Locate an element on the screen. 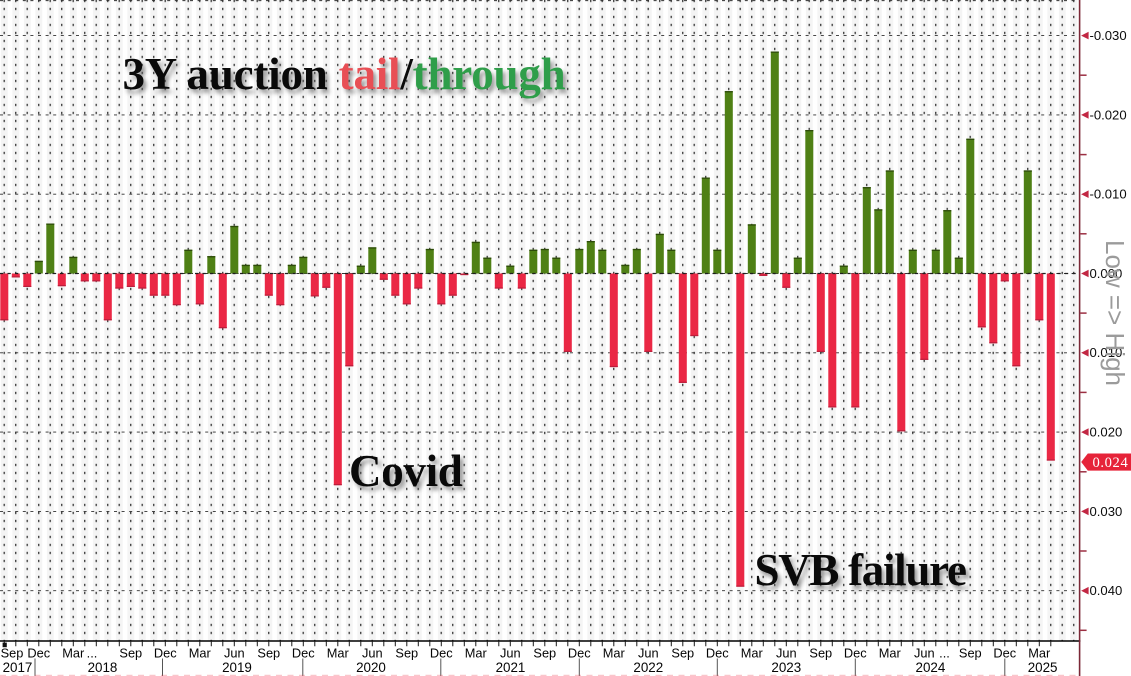  svg-text: 0.040 is located at coordinates (1106, 590).